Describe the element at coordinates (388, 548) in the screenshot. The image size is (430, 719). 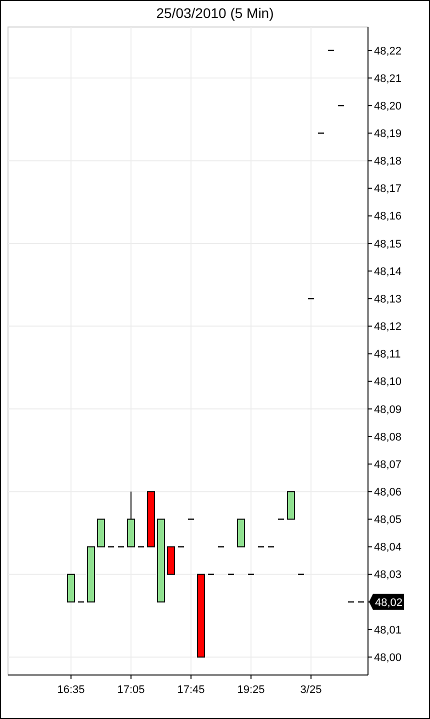
I see `y-tick-label: 48,04` at that location.